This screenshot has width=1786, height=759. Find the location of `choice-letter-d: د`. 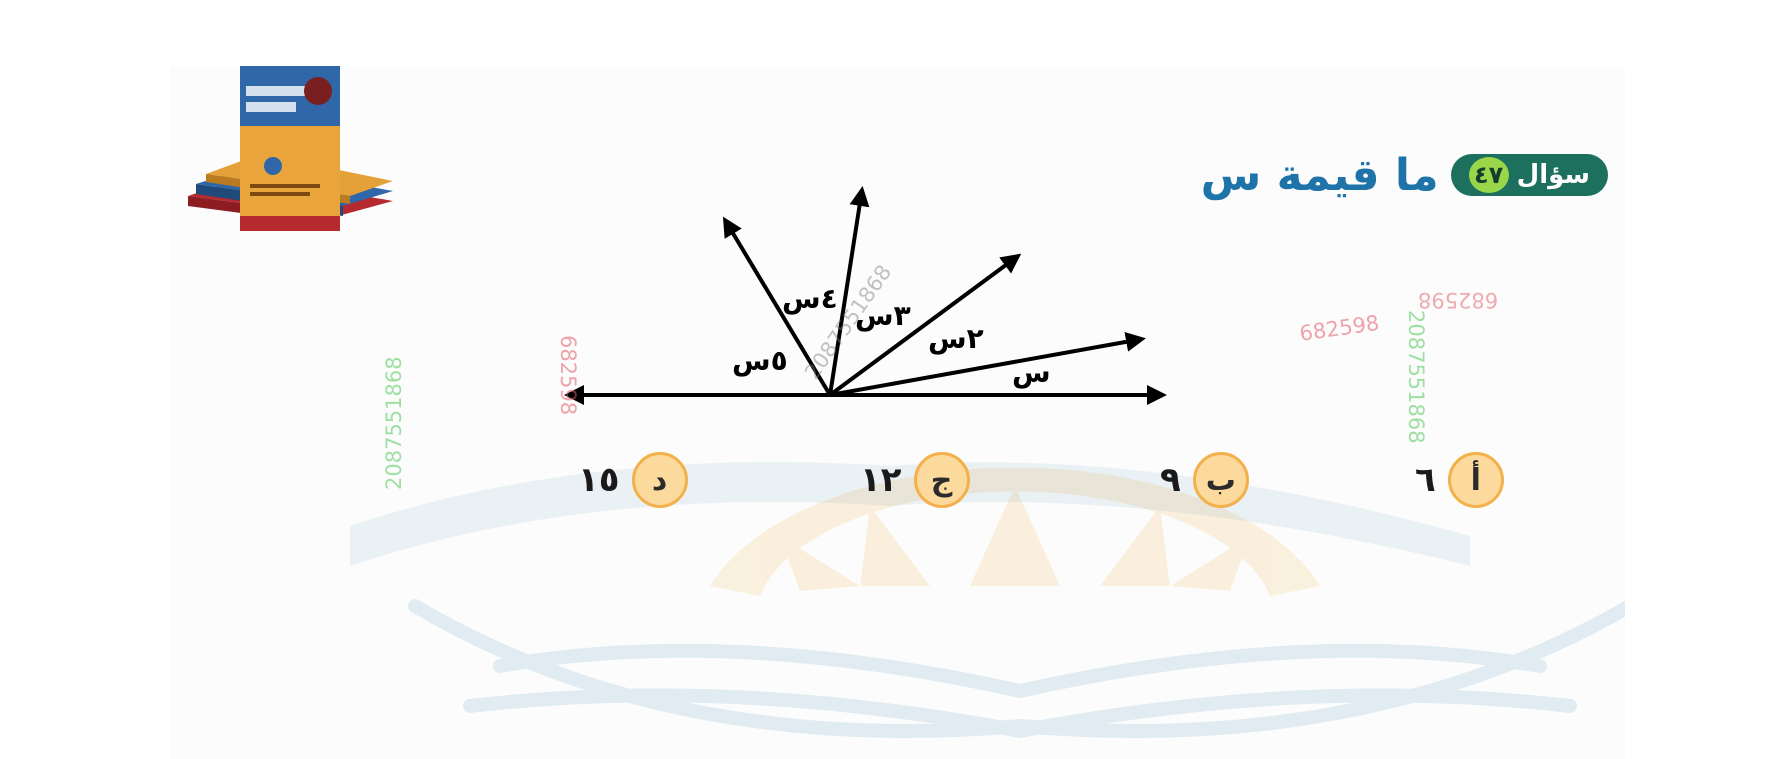

choice-letter-d: د is located at coordinates (659, 480).